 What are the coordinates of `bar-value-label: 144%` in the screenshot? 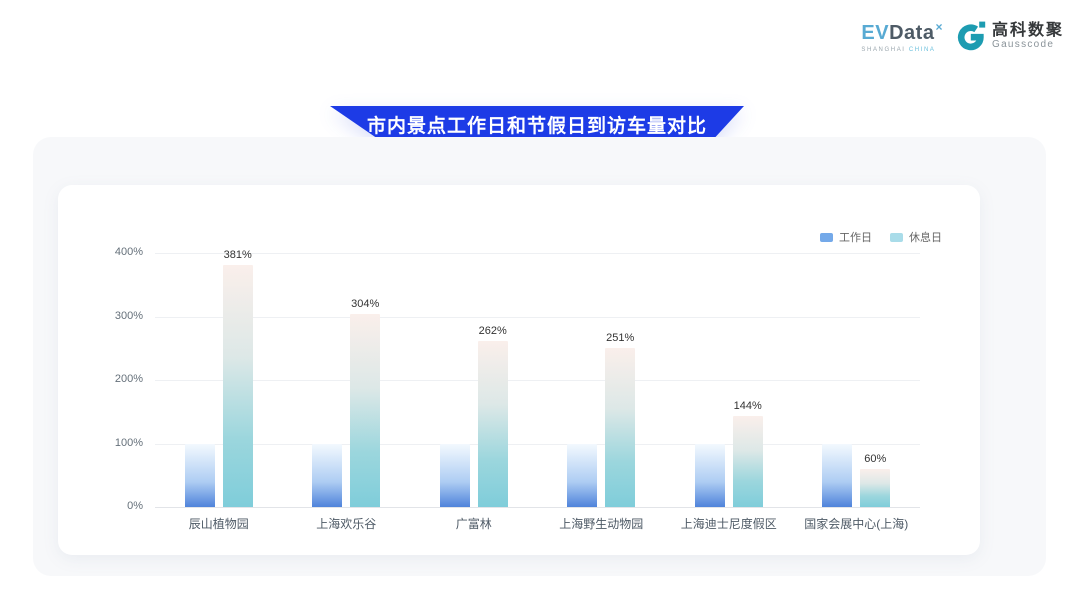 It's located at (747, 405).